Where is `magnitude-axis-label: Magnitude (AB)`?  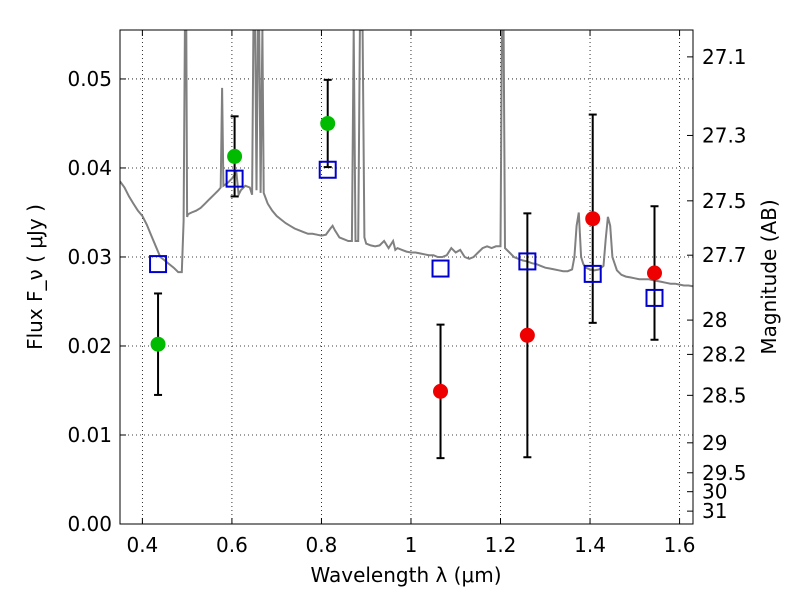 magnitude-axis-label: Magnitude (AB) is located at coordinates (769, 276).